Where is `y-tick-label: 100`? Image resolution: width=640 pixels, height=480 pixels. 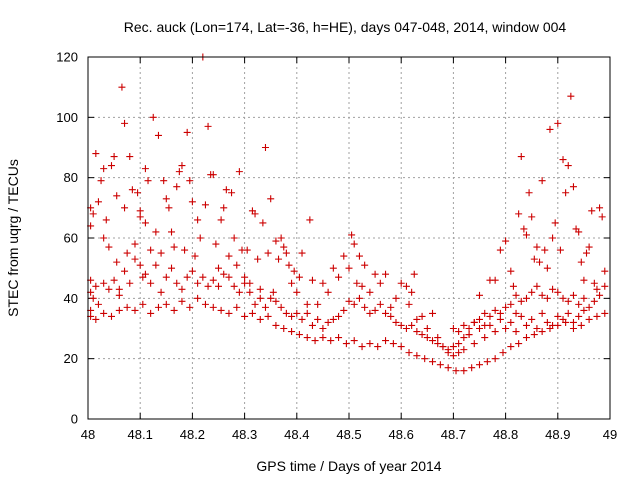 y-tick-label: 100 is located at coordinates (67, 117).